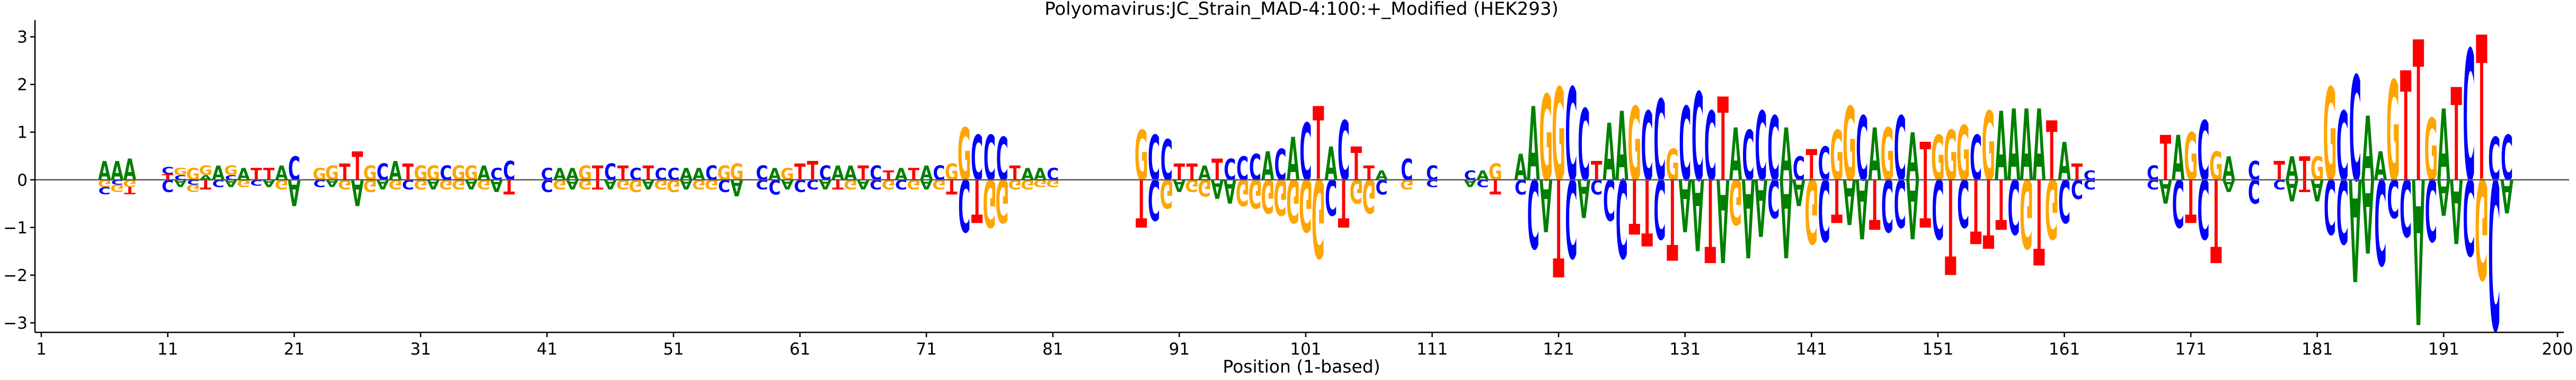  Describe the element at coordinates (22, 85) in the screenshot. I see `y-tick-label: 2` at that location.